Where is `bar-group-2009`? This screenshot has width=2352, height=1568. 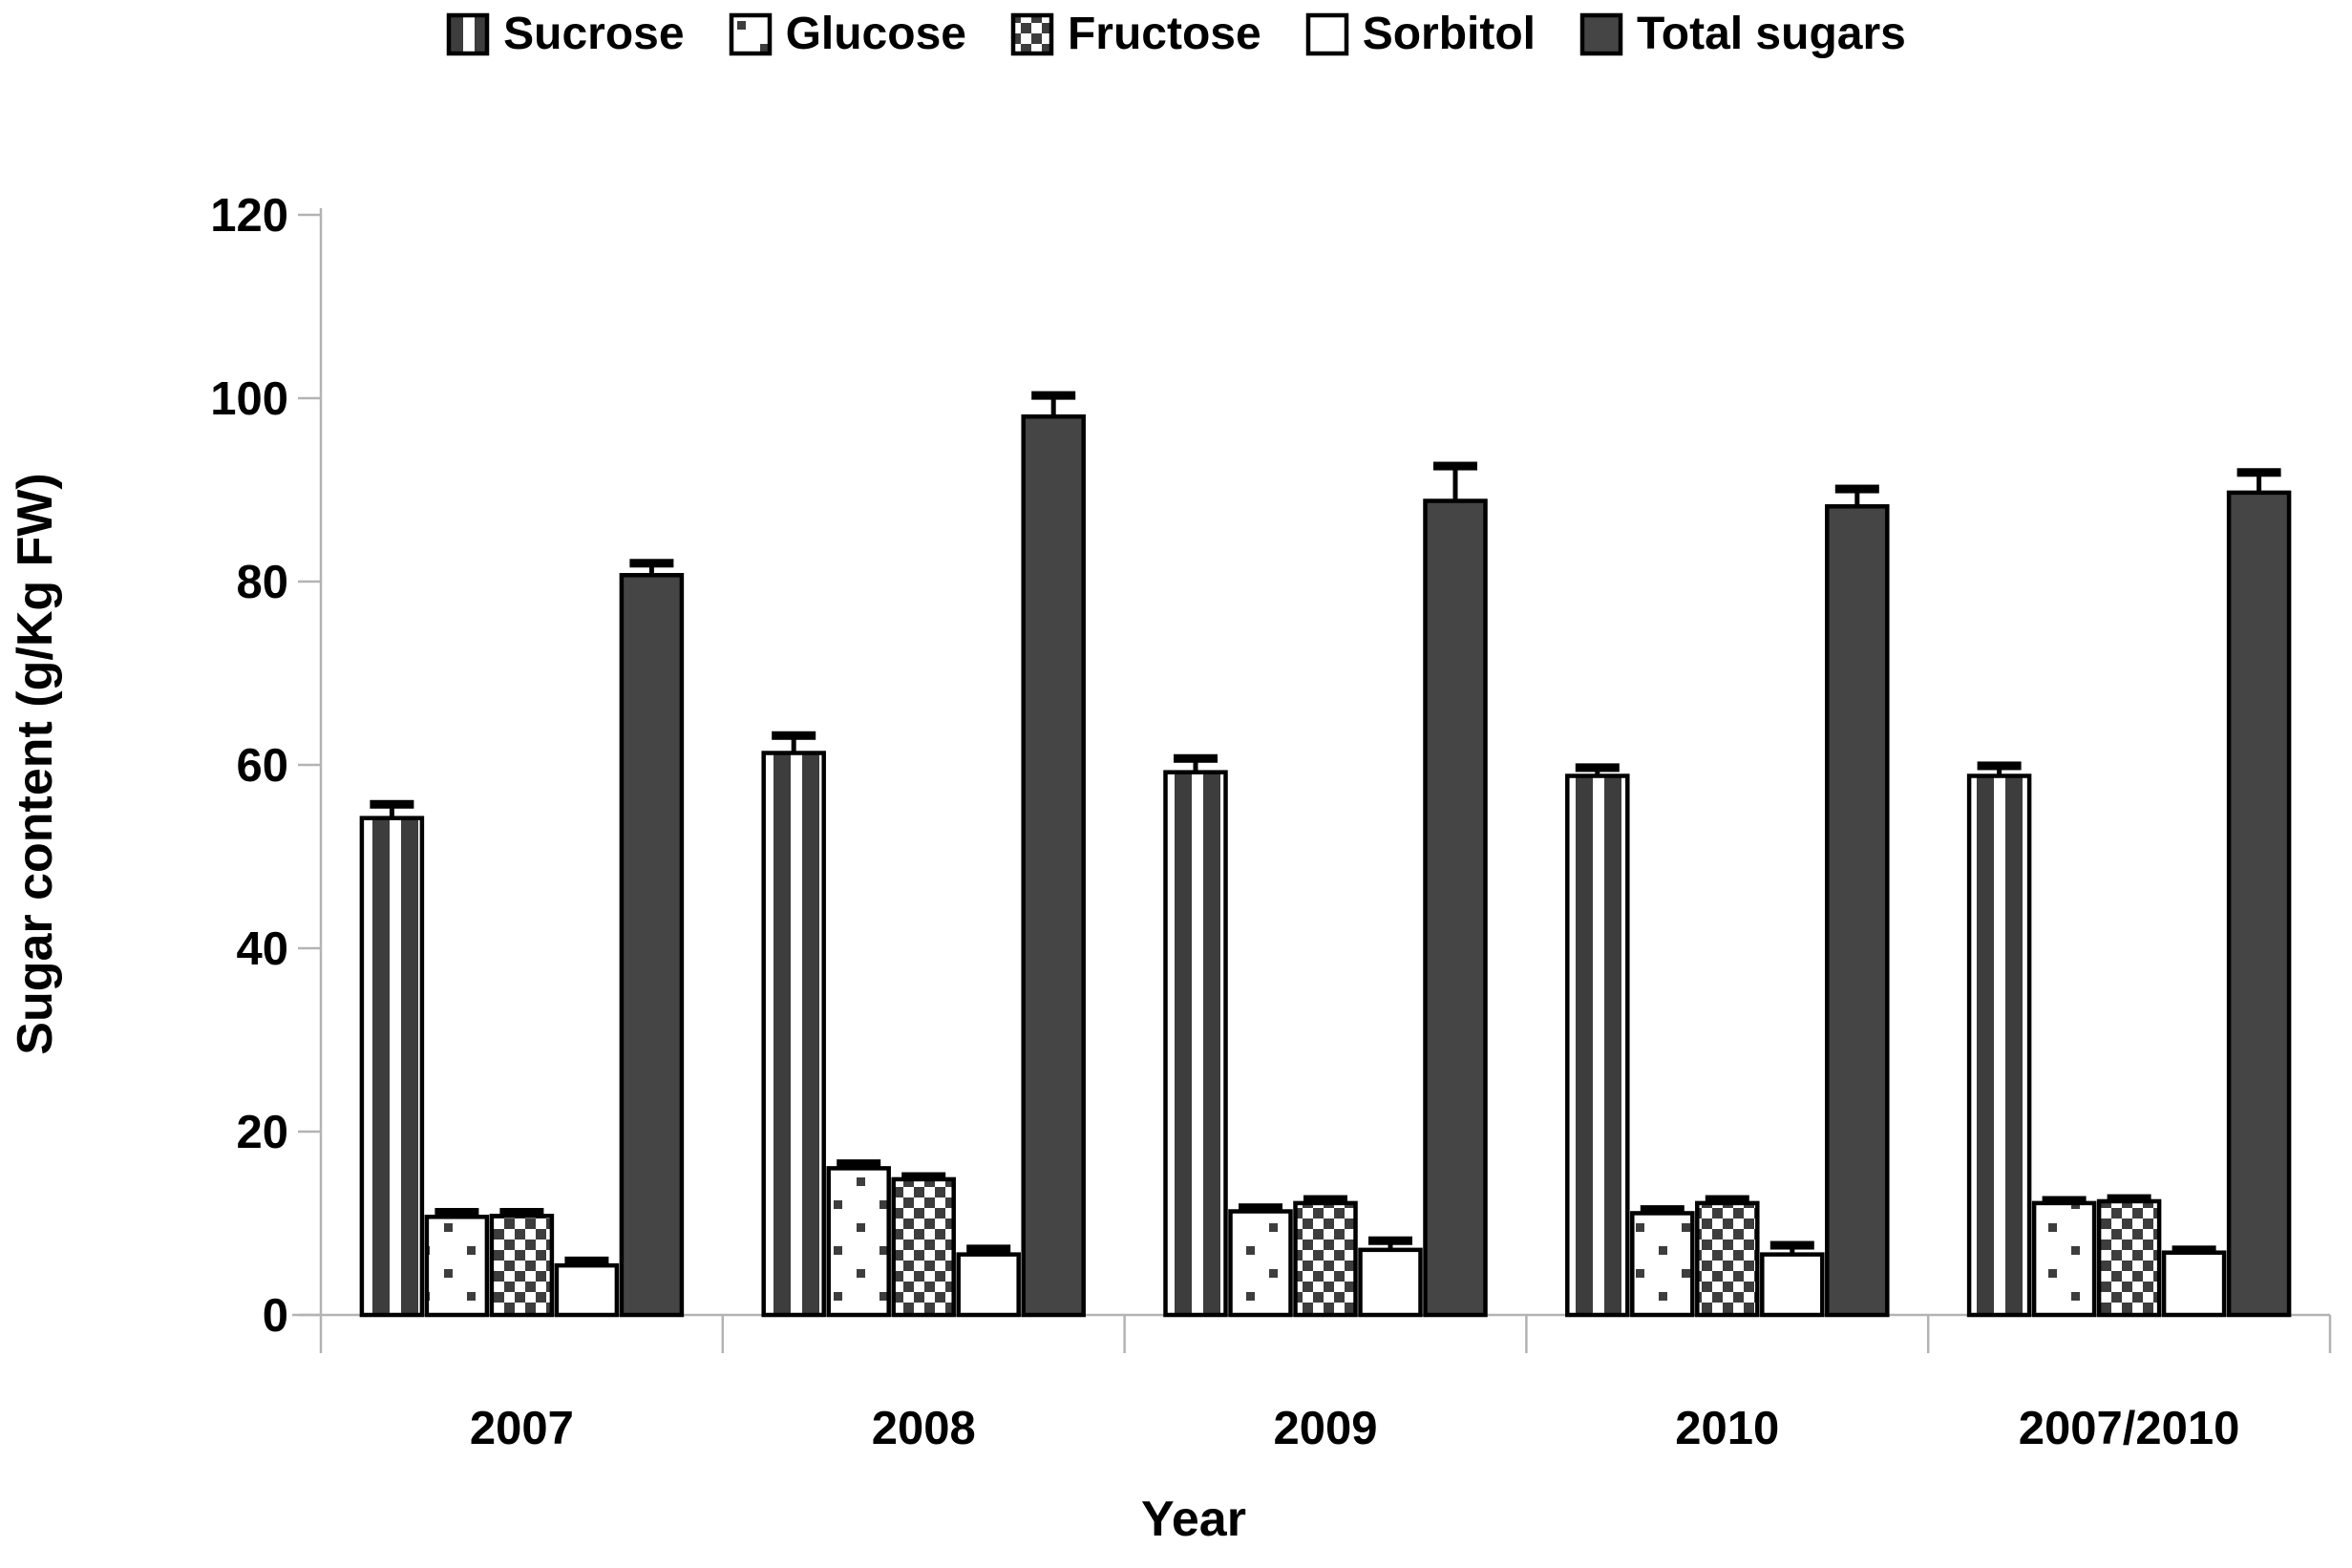 bar-group-2009 is located at coordinates (1325, 889).